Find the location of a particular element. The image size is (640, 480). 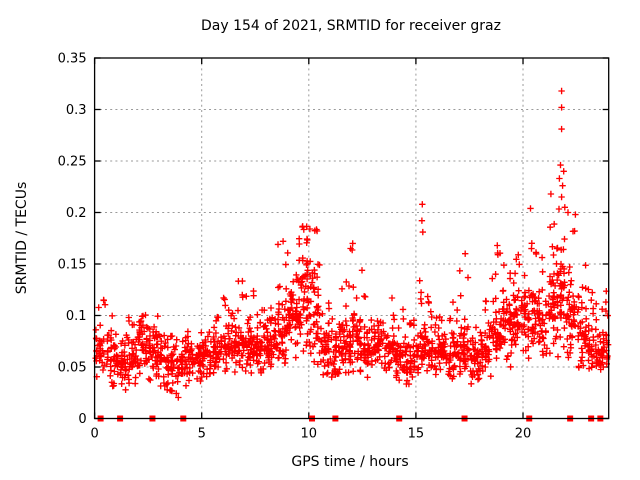

svg-text: 5 is located at coordinates (202, 434).